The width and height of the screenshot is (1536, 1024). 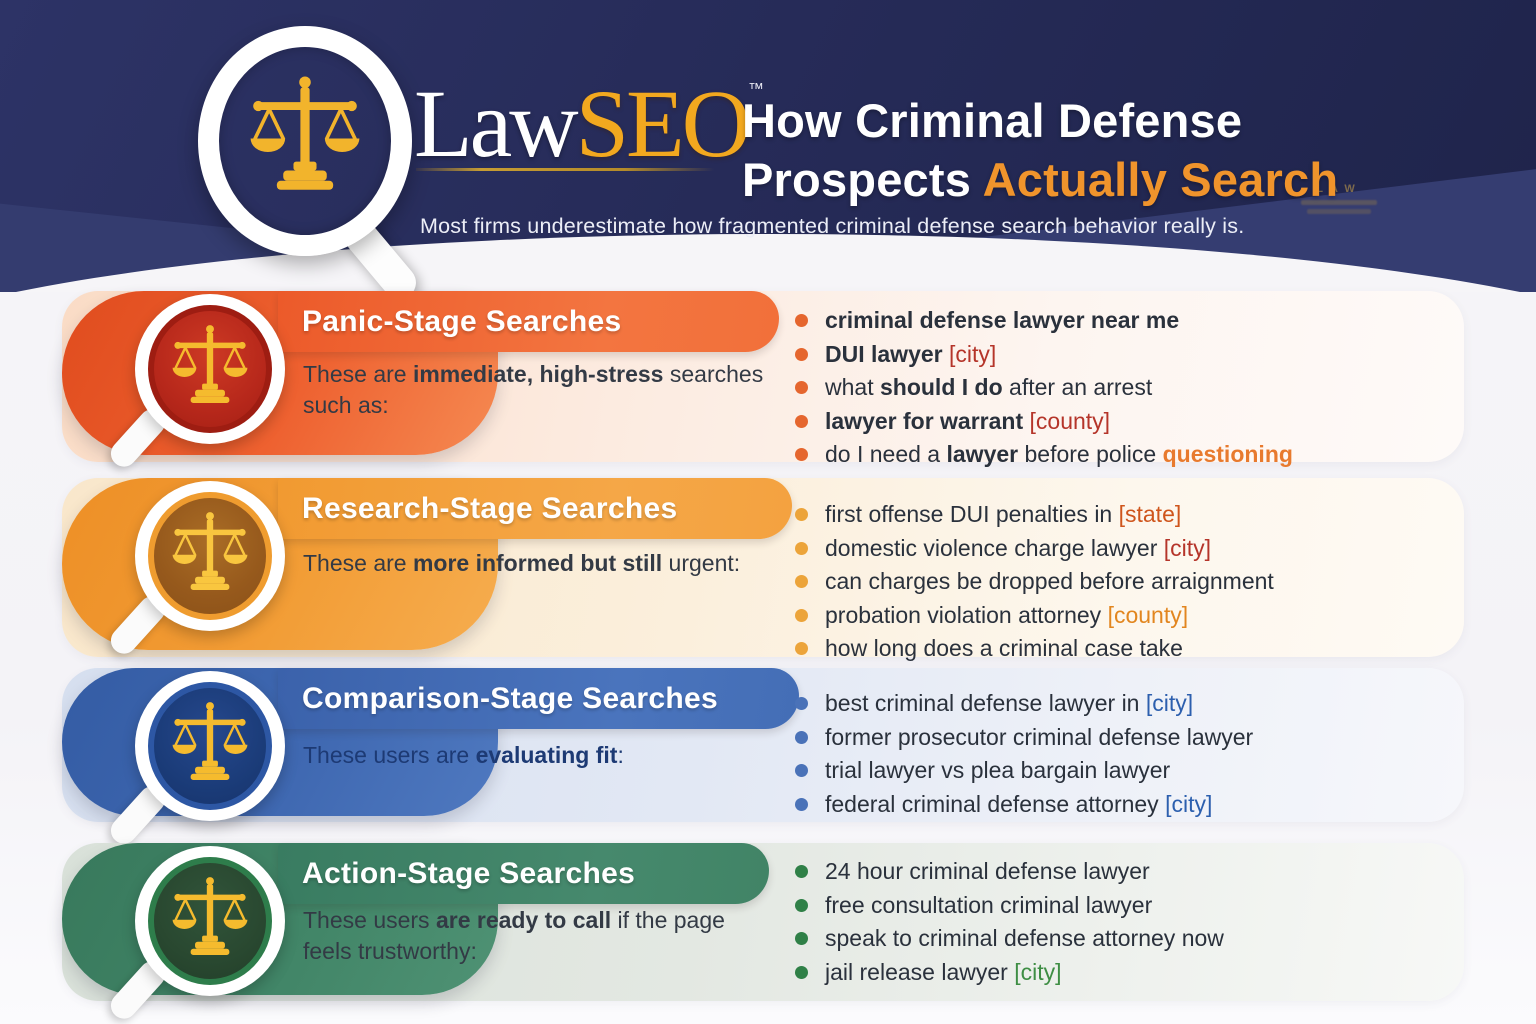 What do you see at coordinates (537, 563) in the screenshot?
I see `text-segment: more informed but still` at bounding box center [537, 563].